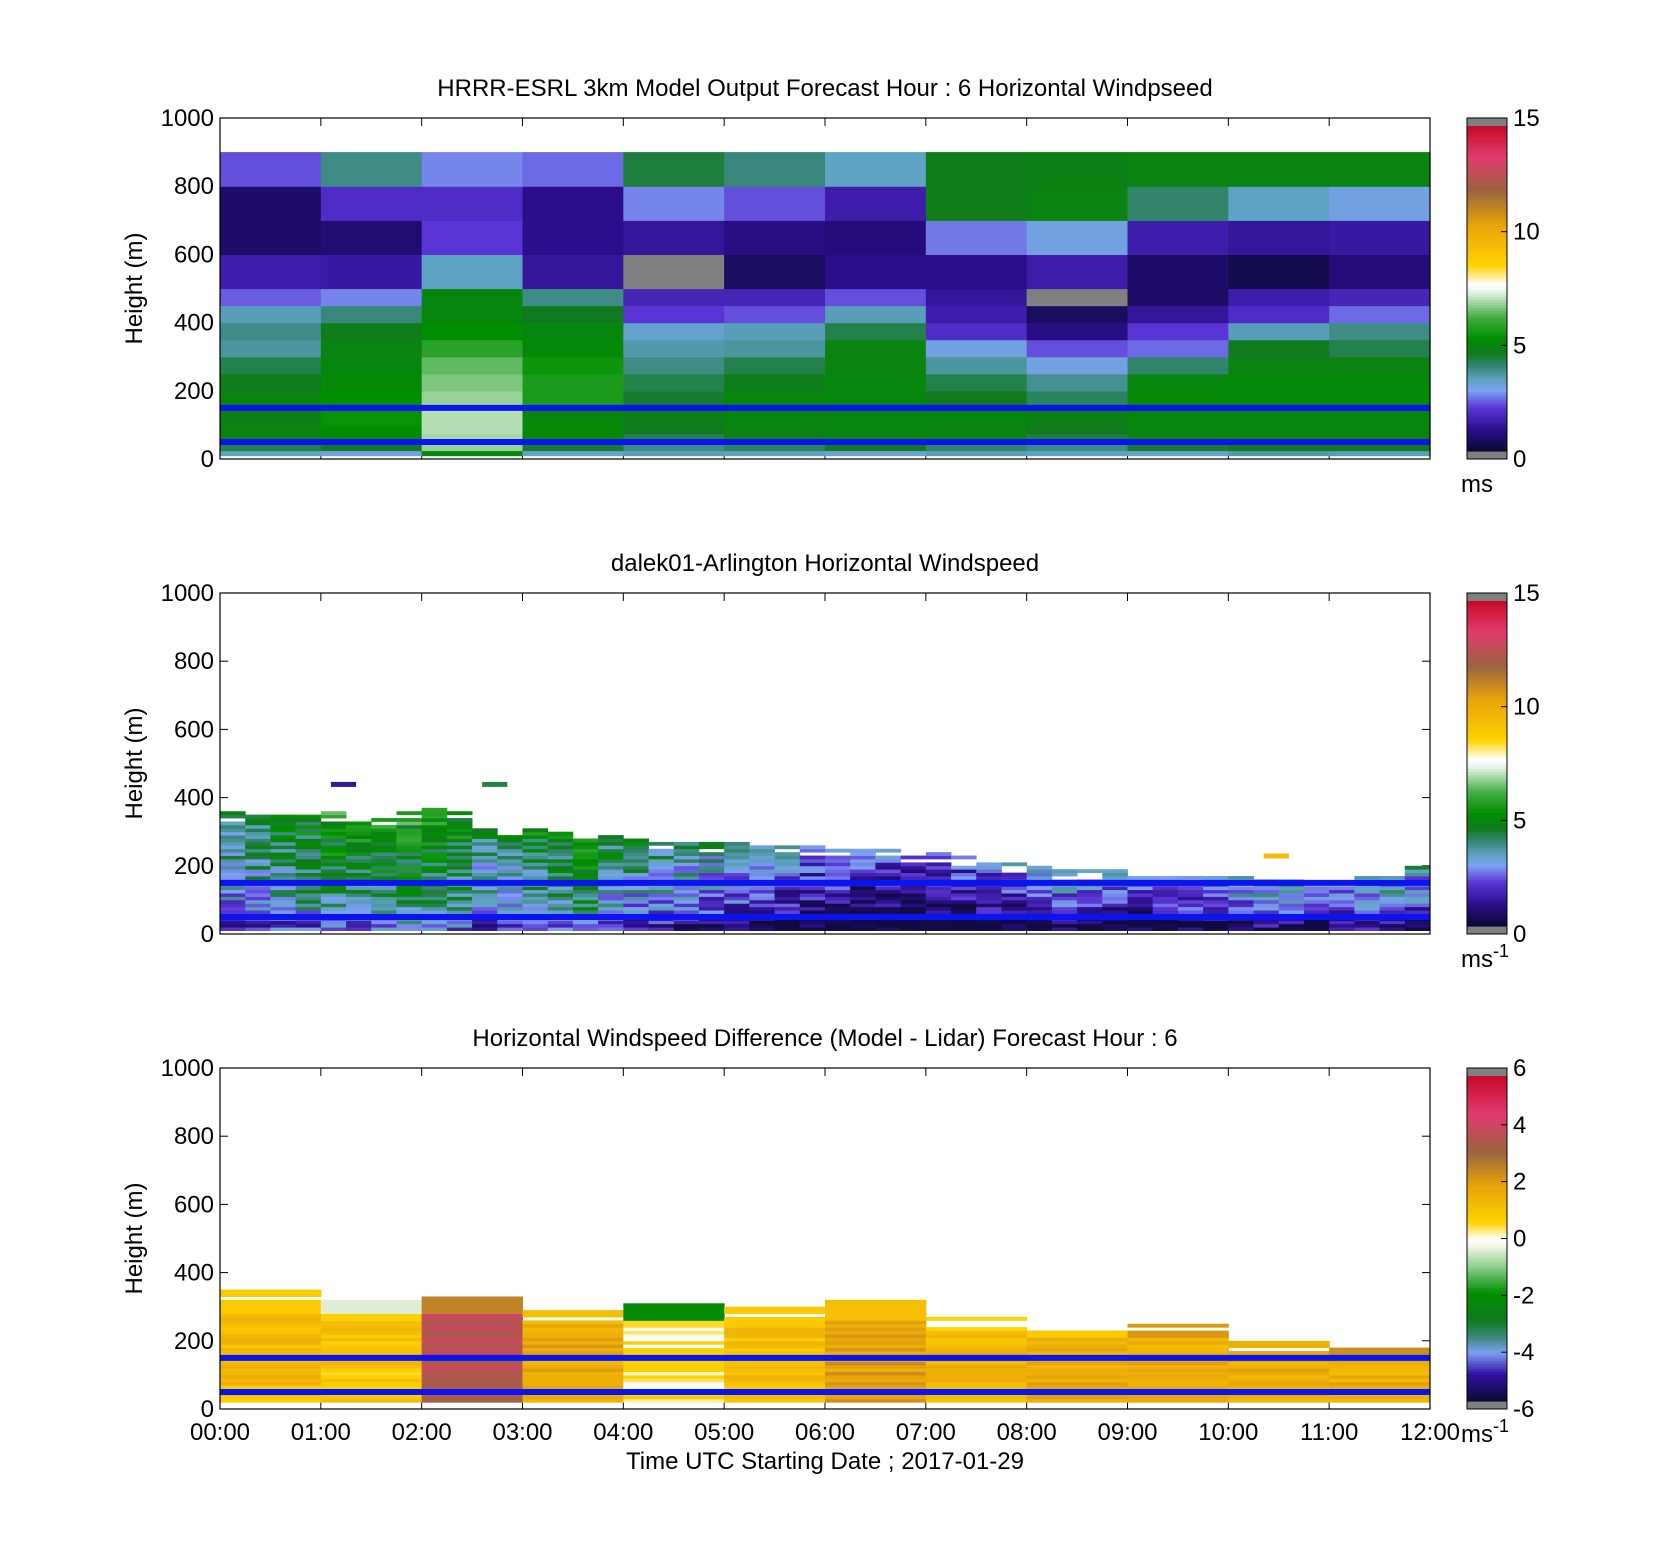 The image size is (1680, 1561). Describe the element at coordinates (1519, 820) in the screenshot. I see `colorbar-tick-label: 5` at that location.